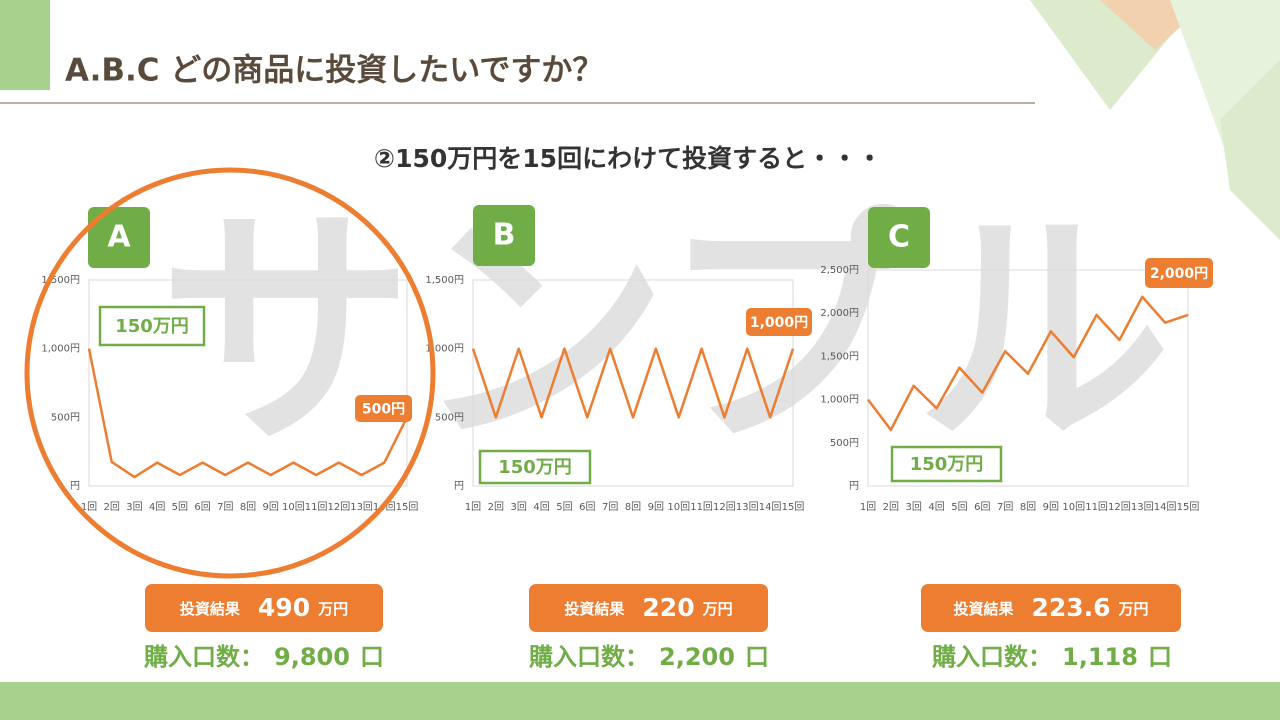 The height and width of the screenshot is (720, 1280). I want to click on result-text: 投資結果 220 万円, so click(648, 607).